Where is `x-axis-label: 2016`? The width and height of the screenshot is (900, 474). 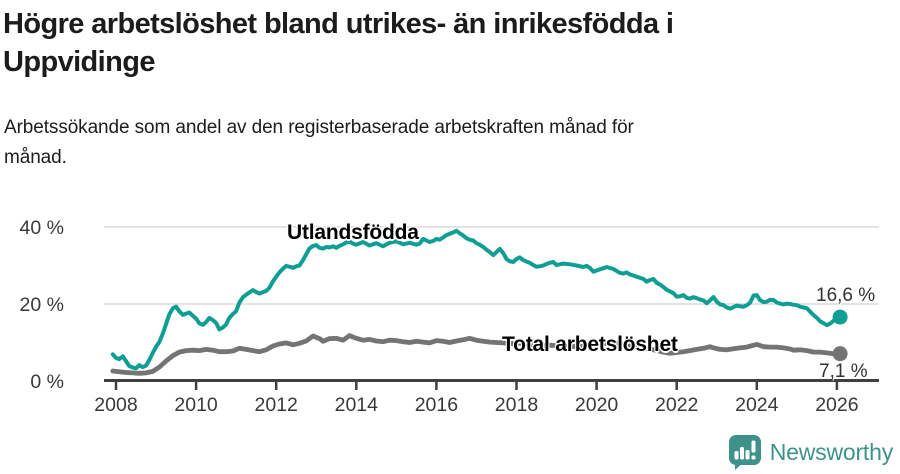
x-axis-label: 2016 is located at coordinates (436, 405).